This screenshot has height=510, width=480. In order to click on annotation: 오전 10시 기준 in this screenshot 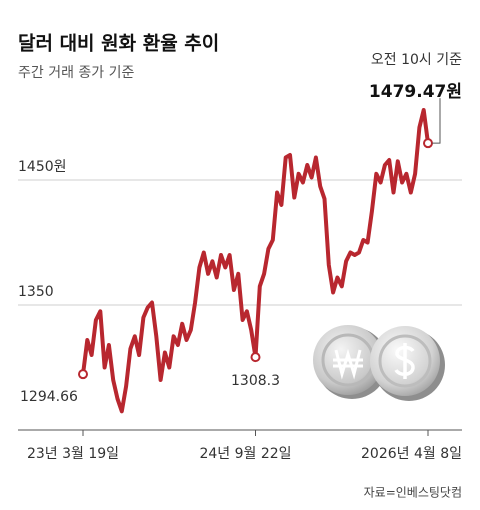, I will do `click(416, 60)`.